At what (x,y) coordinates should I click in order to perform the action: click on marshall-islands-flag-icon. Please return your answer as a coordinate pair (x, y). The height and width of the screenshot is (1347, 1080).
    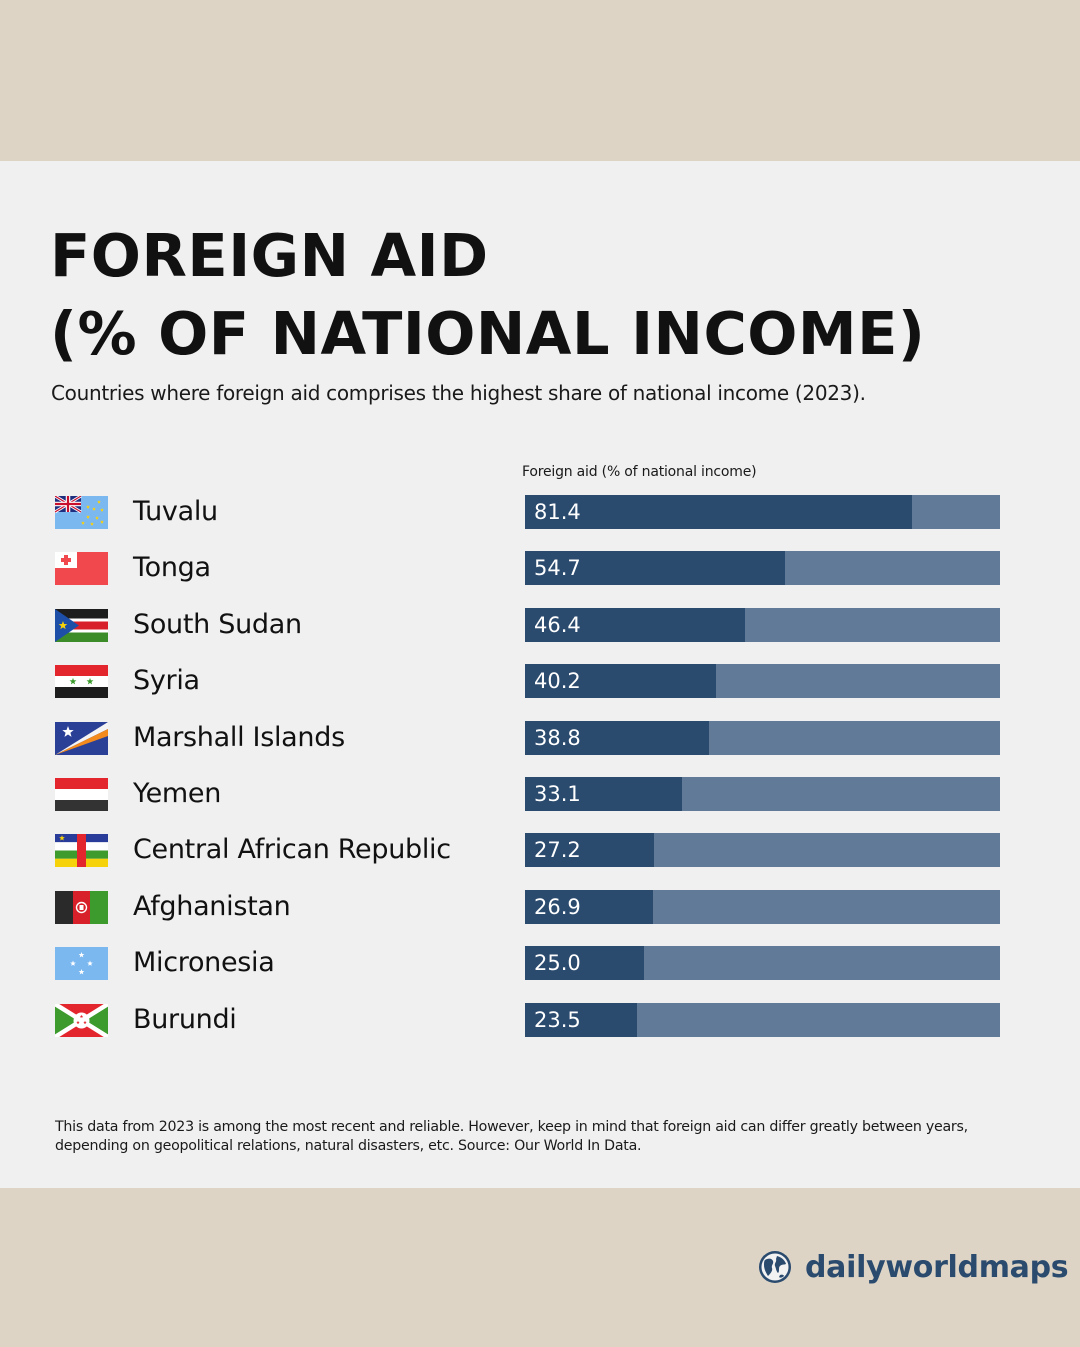
    Looking at the image, I should click on (81, 738).